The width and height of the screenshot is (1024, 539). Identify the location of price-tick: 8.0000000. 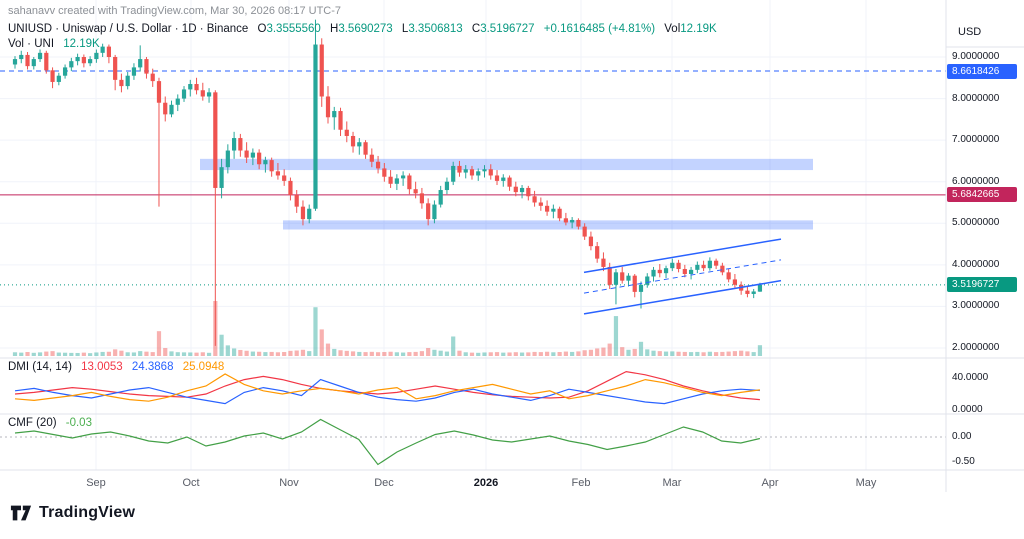
(976, 98).